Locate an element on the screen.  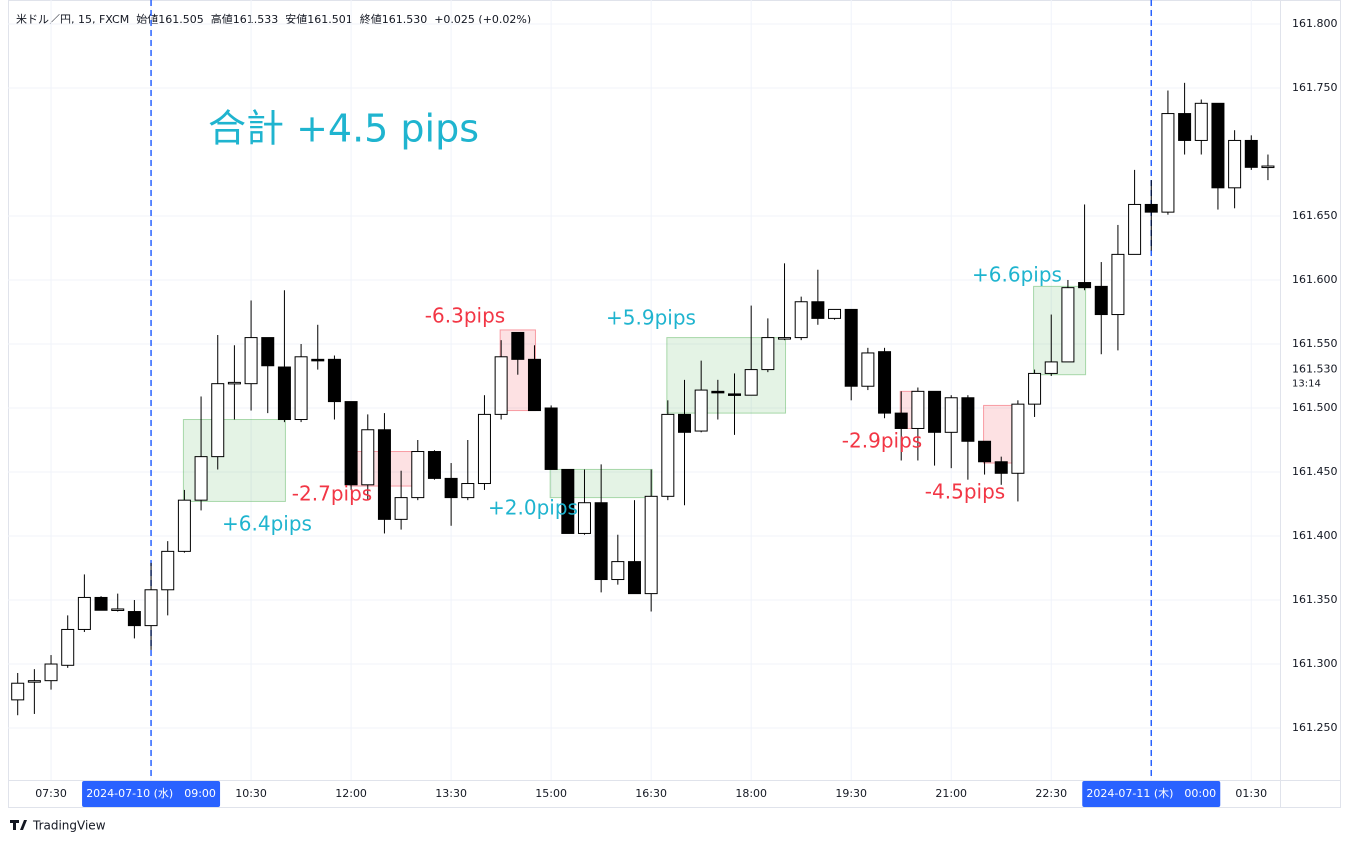
trade-label: -6.3pips is located at coordinates (465, 316).